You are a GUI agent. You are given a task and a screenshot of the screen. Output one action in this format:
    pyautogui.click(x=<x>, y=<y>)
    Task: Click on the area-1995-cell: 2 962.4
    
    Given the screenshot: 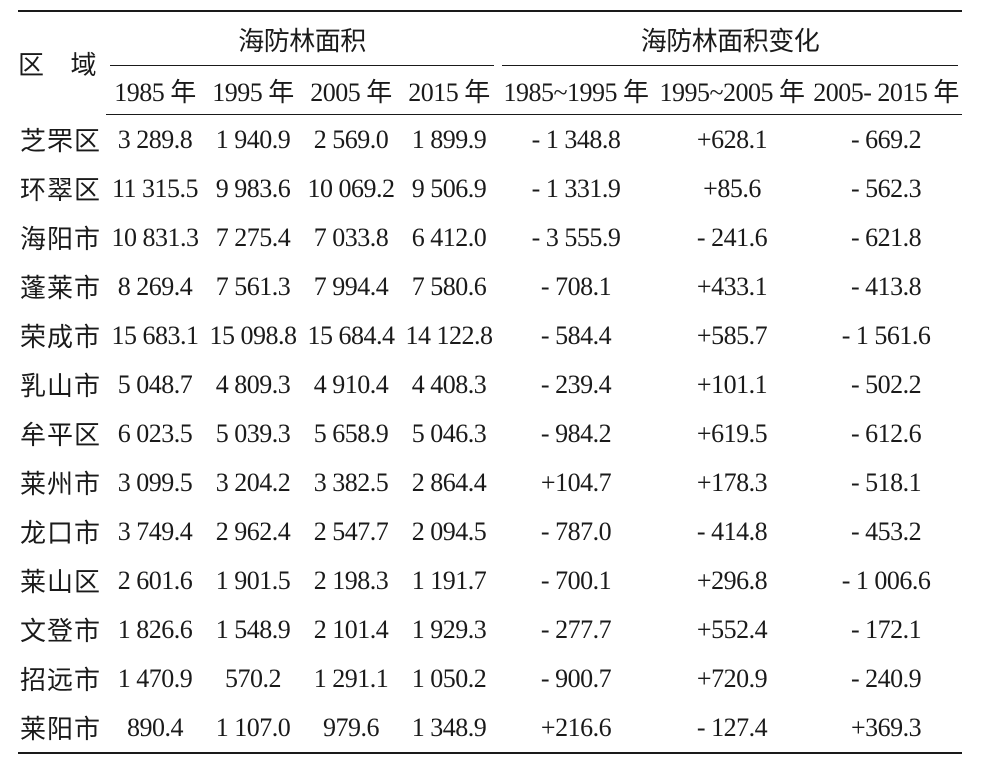 What is the action you would take?
    pyautogui.click(x=253, y=531)
    